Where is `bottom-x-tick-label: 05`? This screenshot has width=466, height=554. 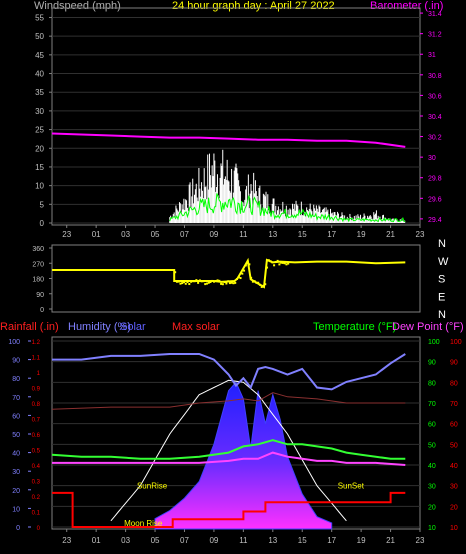 bottom-x-tick-label: 05 is located at coordinates (155, 540).